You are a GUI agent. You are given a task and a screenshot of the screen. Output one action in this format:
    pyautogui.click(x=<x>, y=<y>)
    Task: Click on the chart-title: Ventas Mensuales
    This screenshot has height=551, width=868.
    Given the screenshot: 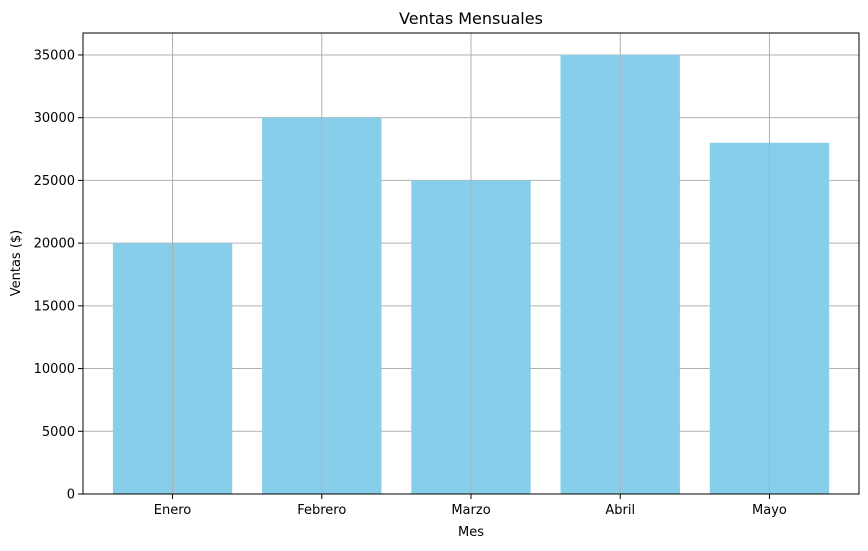 What is the action you would take?
    pyautogui.click(x=471, y=18)
    